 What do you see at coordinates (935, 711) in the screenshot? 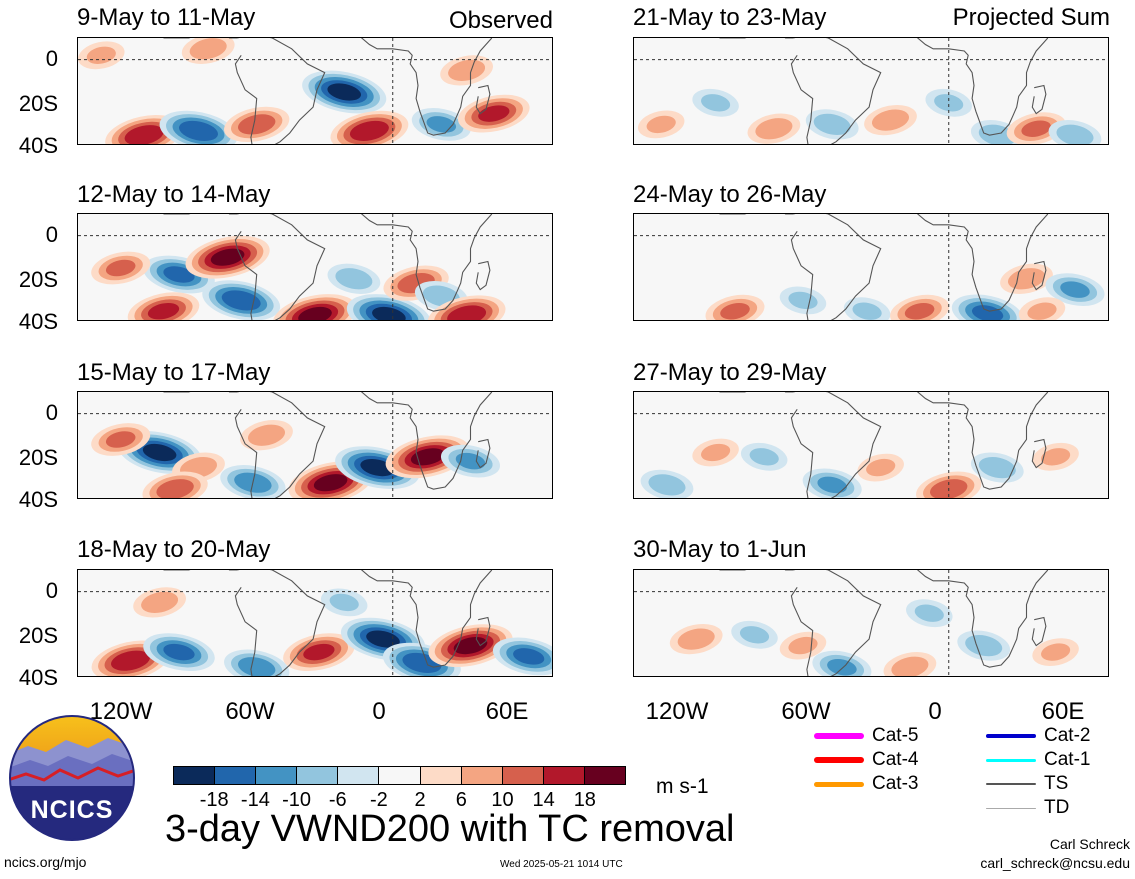
I see `x-tick-label: 0` at bounding box center [935, 711].